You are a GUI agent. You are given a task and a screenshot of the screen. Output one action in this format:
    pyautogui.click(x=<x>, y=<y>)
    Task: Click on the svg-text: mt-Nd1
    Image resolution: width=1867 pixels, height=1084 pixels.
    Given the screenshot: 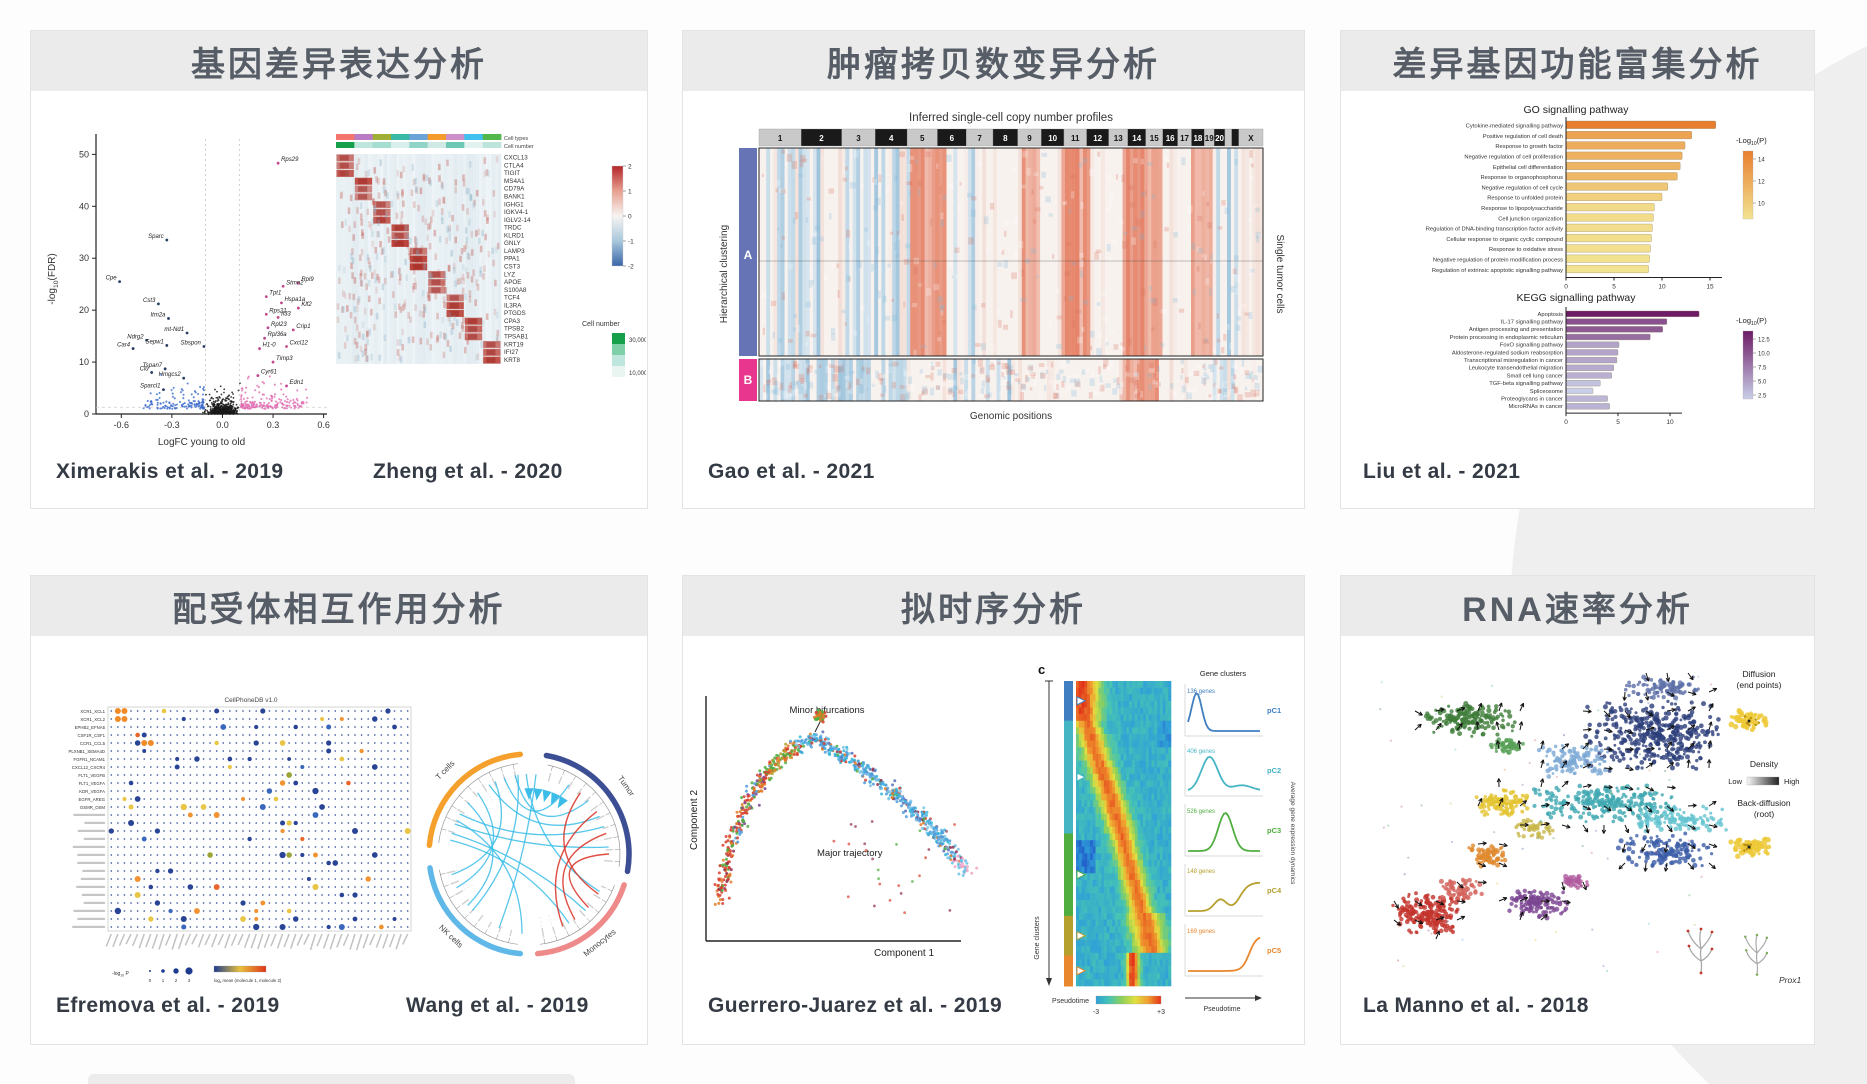 What is the action you would take?
    pyautogui.click(x=174, y=330)
    